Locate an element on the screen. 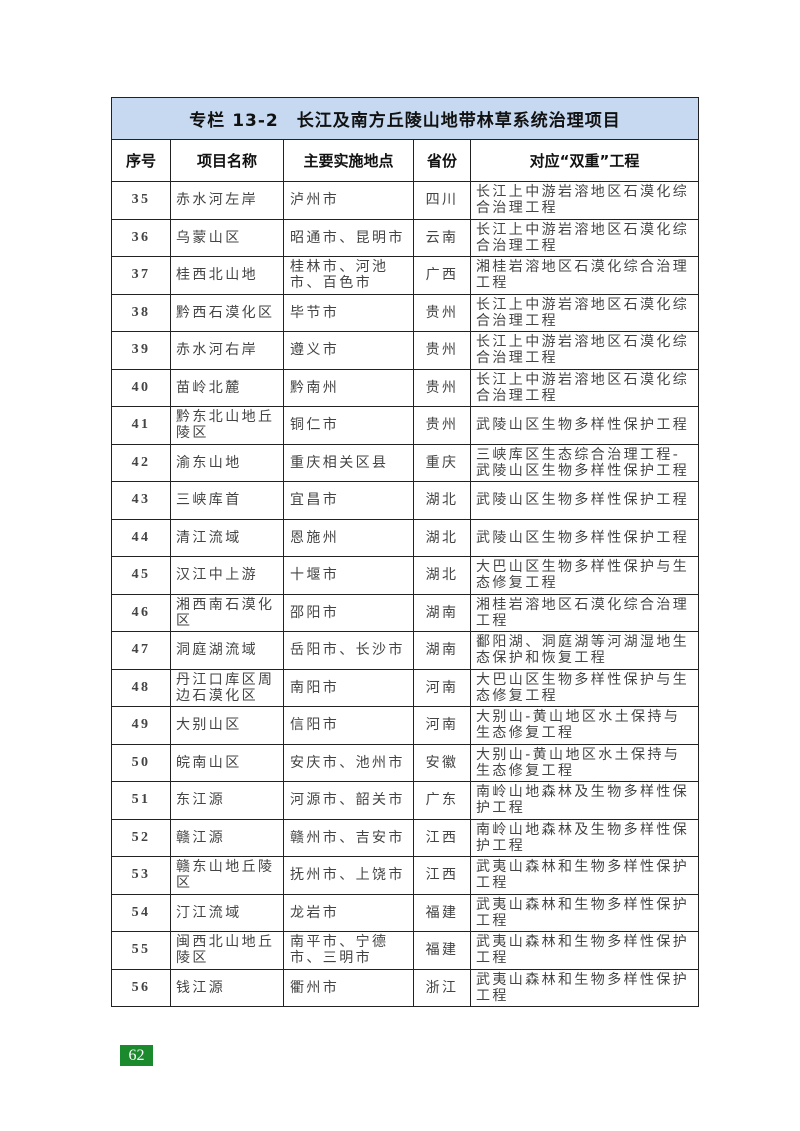 Image resolution: width=800 pixels, height=1131 pixels. cell-project-name: 赣东山地丘陵区 is located at coordinates (227, 875).